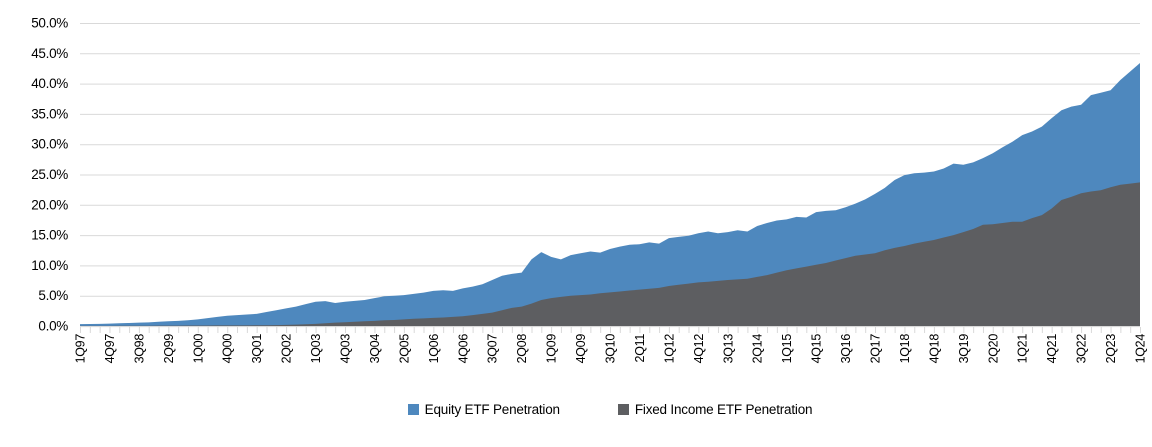  What do you see at coordinates (876, 349) in the screenshot?
I see `x-axis-label: 2Q17` at bounding box center [876, 349].